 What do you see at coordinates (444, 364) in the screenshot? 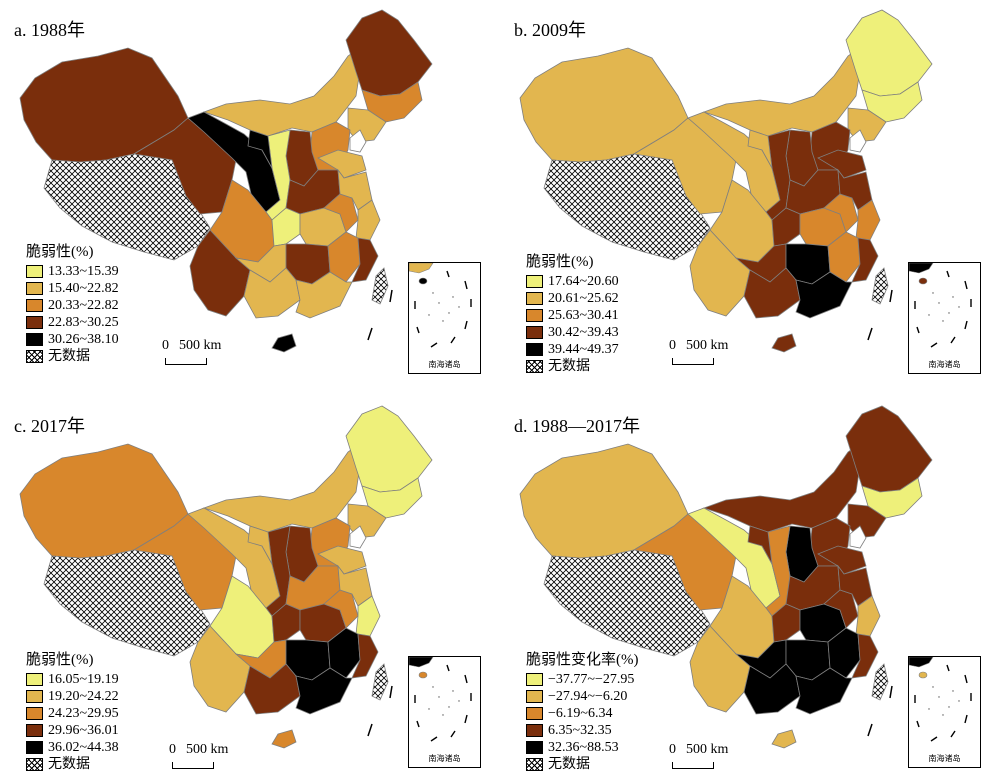
I see `inset-label: 南海诸岛` at bounding box center [444, 364].